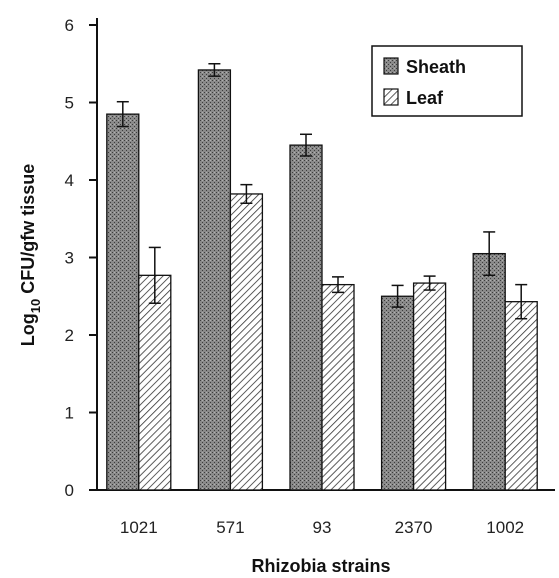 The width and height of the screenshot is (559, 578). Describe the element at coordinates (69, 103) in the screenshot. I see `y-tick-label: 5` at that location.